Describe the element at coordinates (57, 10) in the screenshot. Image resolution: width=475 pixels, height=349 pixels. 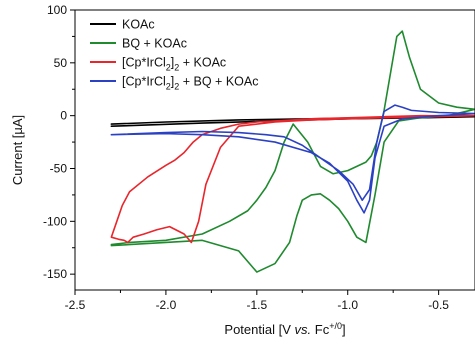
I see `y-tick-label: 100` at that location.